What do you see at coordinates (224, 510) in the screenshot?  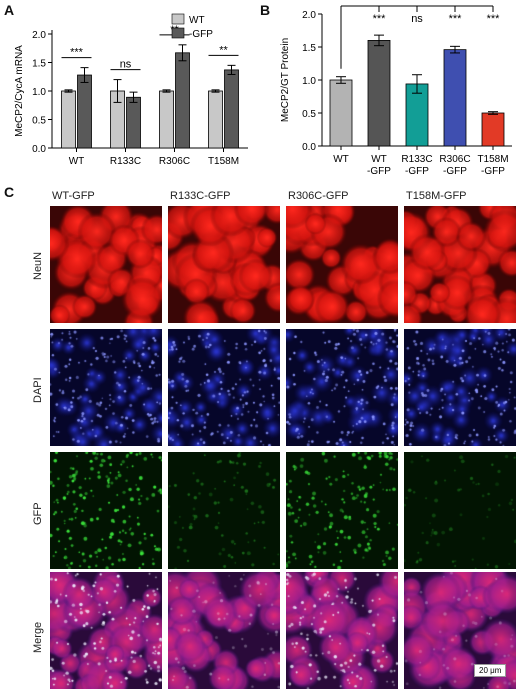 I see `micrograph-gfp-r133c` at bounding box center [224, 510].